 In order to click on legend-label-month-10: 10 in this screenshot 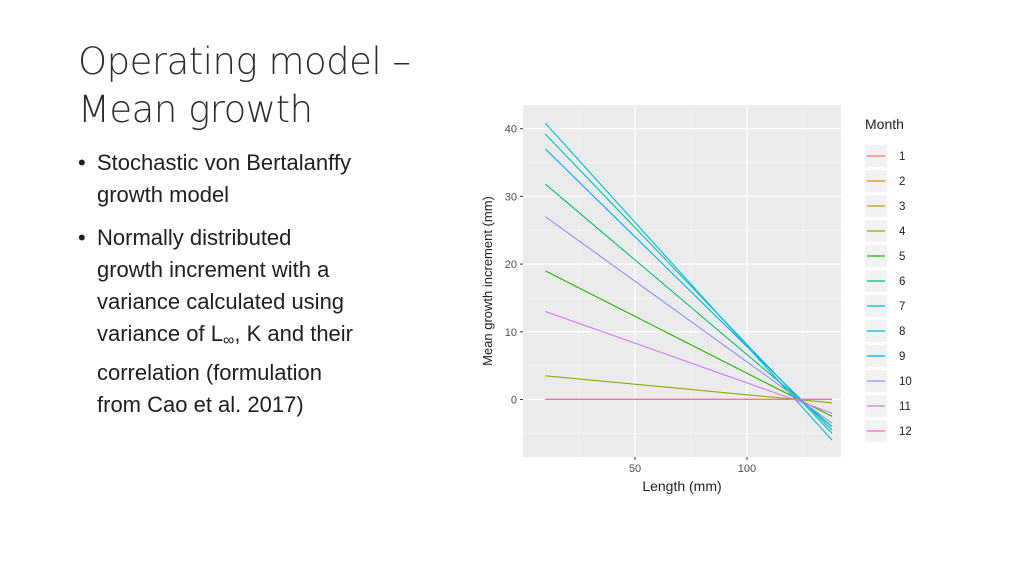, I will do `click(905, 382)`.